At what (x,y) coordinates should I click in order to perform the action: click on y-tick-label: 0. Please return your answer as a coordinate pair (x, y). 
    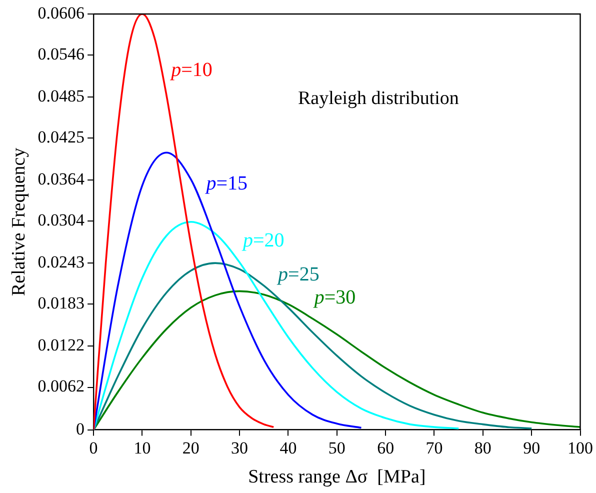
    Looking at the image, I should click on (80, 428).